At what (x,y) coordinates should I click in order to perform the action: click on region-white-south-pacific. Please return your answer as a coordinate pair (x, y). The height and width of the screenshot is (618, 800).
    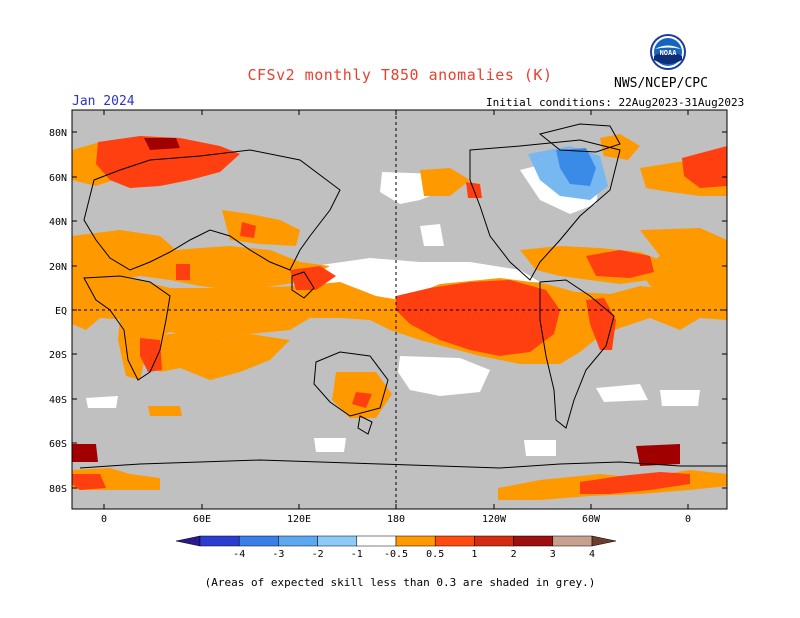
    Looking at the image, I should click on (444, 376).